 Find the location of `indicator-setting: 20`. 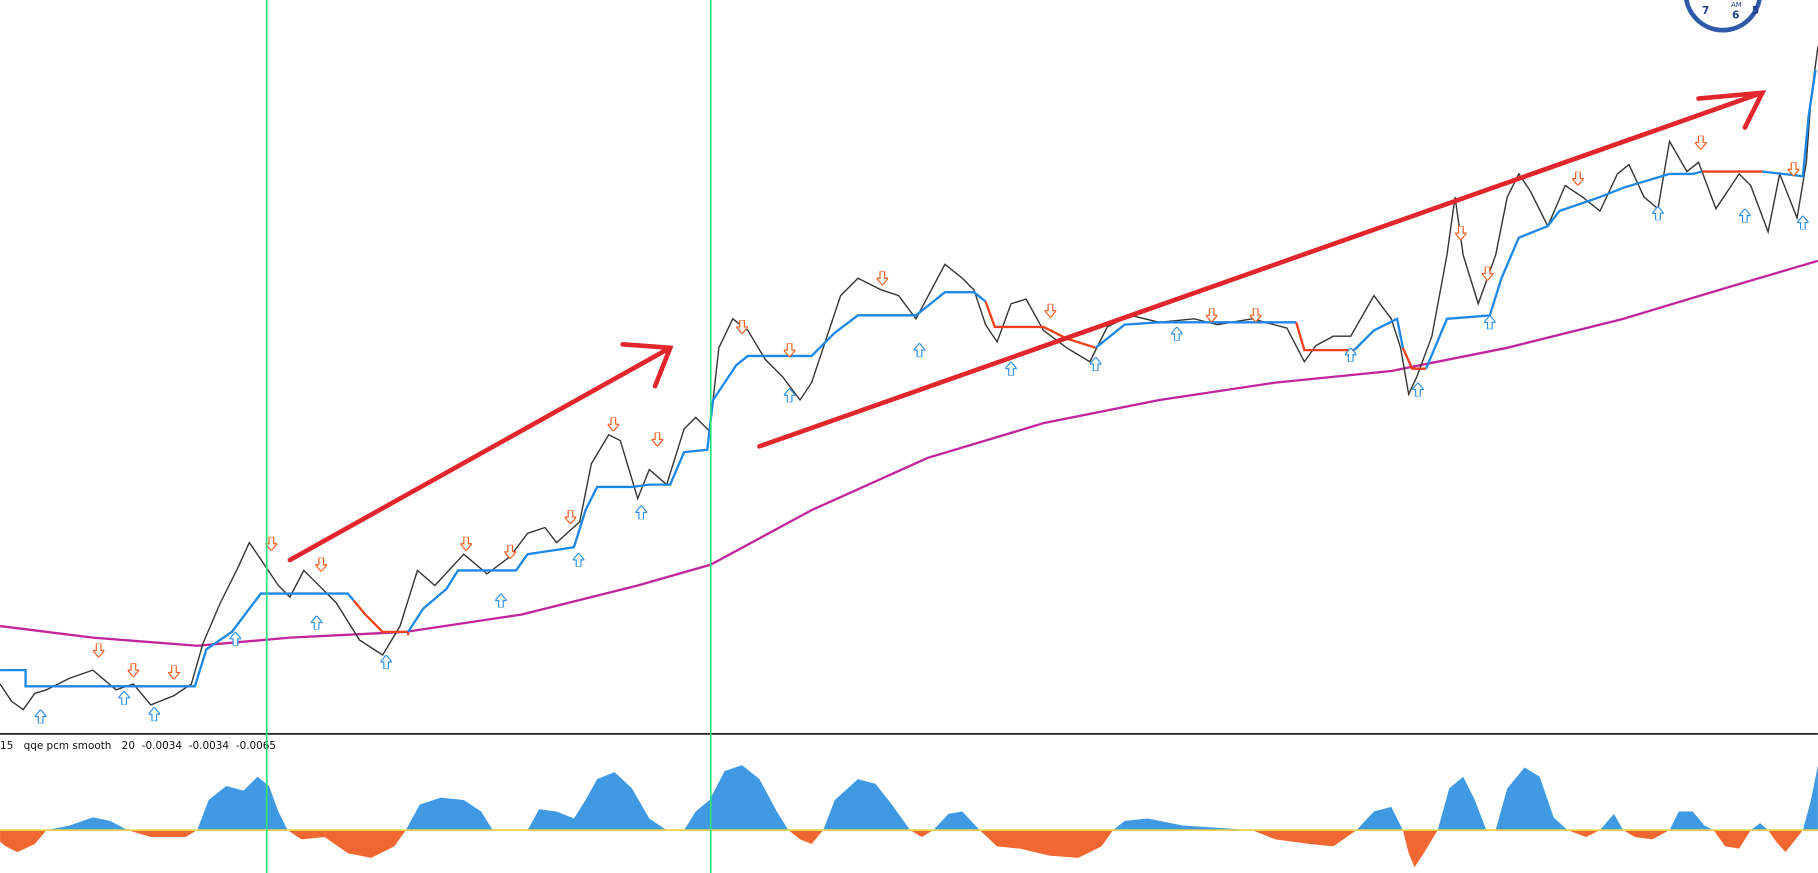

indicator-setting: 20 is located at coordinates (128, 746).